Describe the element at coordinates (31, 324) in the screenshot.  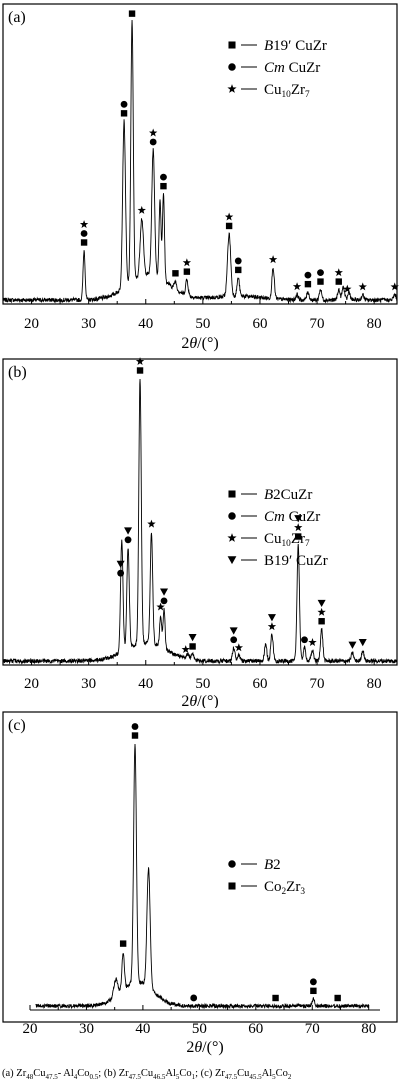
I see `x-tick-label-a-20: 20` at that location.